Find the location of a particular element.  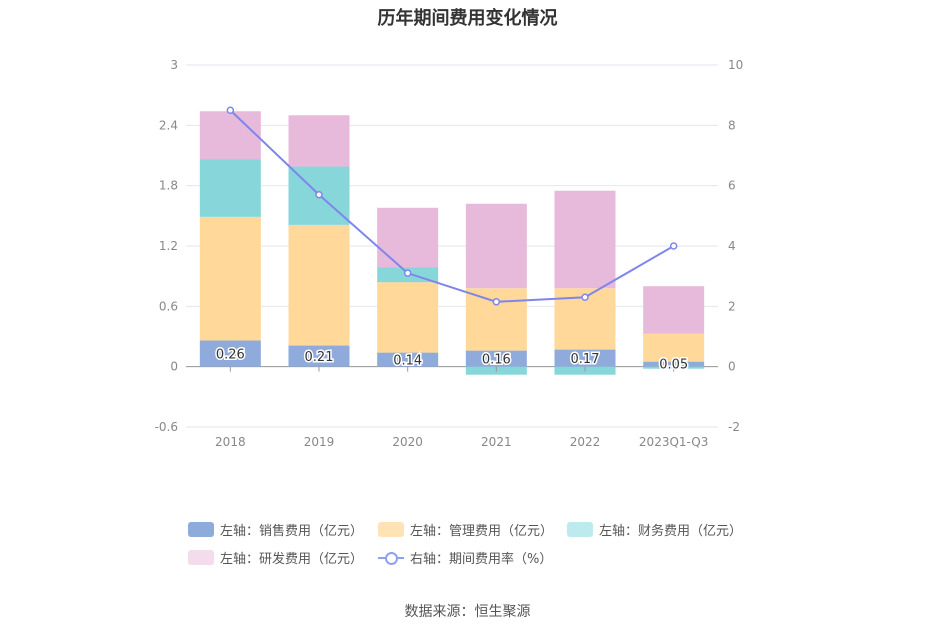

left-axis-tick-label: -0.6 is located at coordinates (166, 427).